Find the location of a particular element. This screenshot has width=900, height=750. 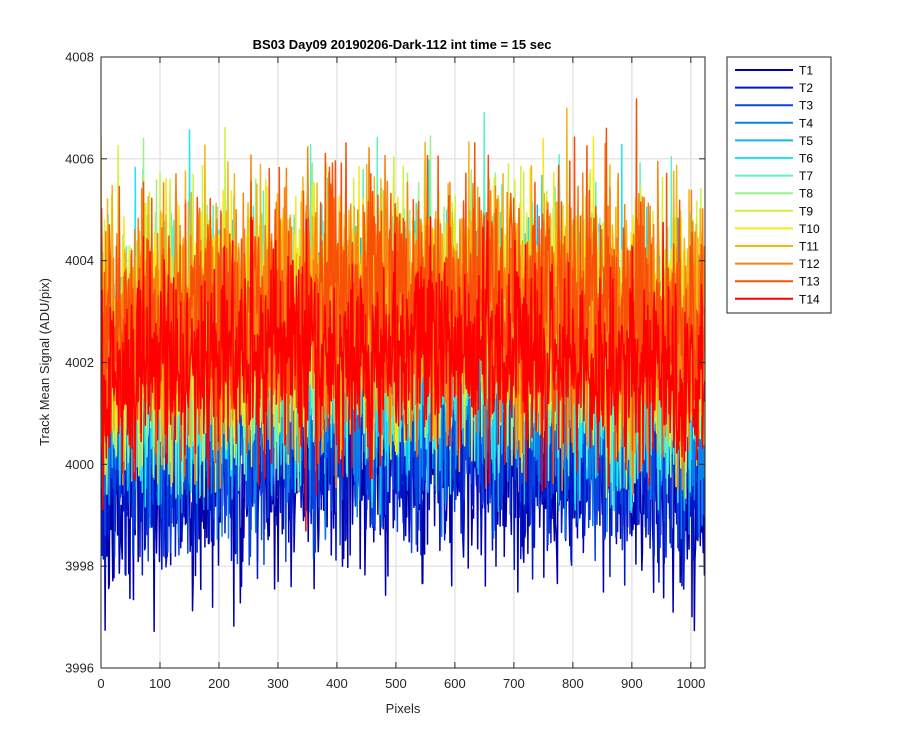

legend-label-t9: T9 is located at coordinates (806, 211).